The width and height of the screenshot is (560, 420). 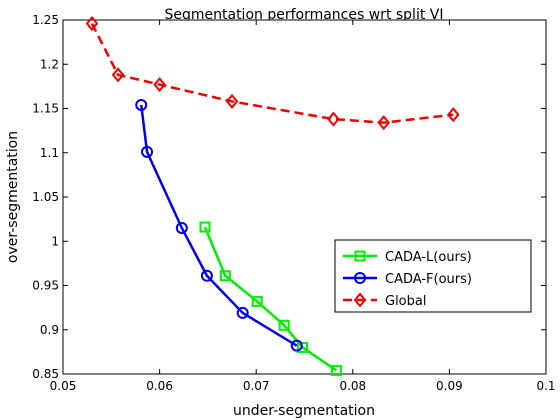 I want to click on x-tick-label: 0.08, so click(x=352, y=386).